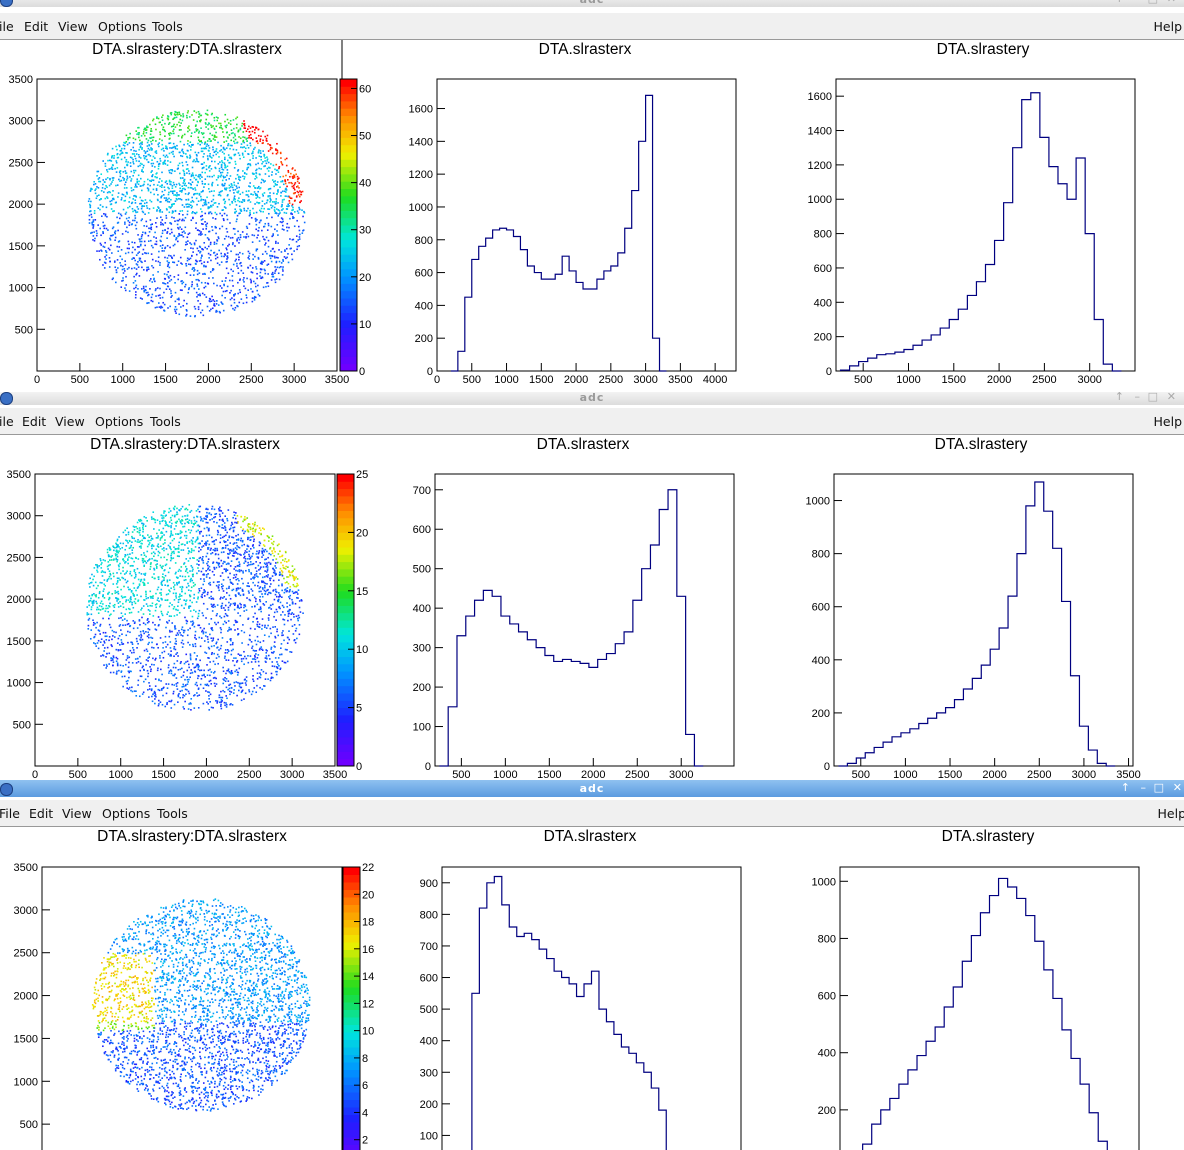  Describe the element at coordinates (881, 363) in the screenshot. I see `histogram-bin` at that location.